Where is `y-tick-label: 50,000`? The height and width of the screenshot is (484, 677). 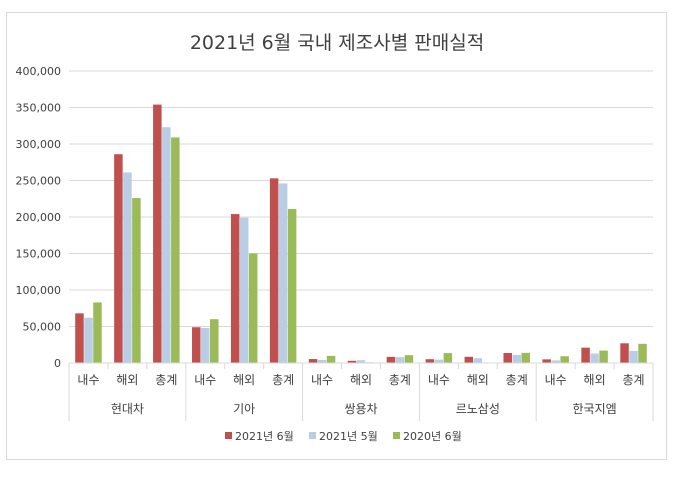 y-tick-label: 50,000 is located at coordinates (42, 327).